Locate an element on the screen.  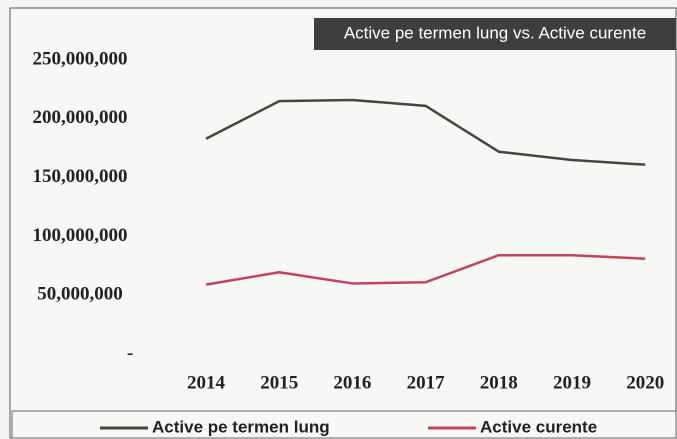
title-box is located at coordinates (495, 34).